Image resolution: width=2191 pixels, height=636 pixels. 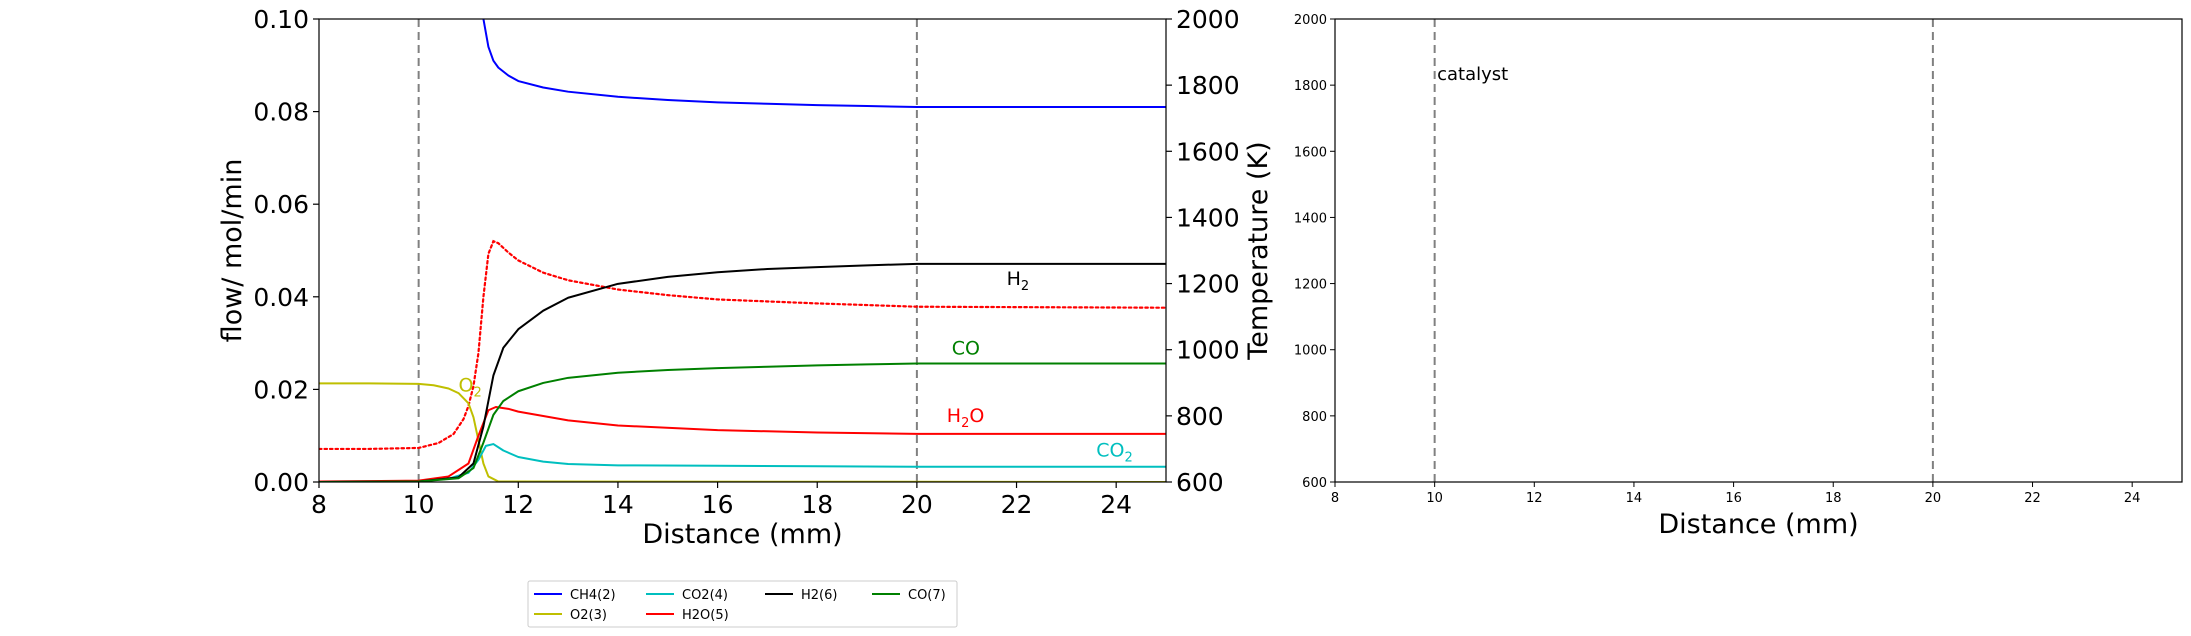 What do you see at coordinates (742, 345) in the screenshot?
I see `temperature-line` at bounding box center [742, 345].